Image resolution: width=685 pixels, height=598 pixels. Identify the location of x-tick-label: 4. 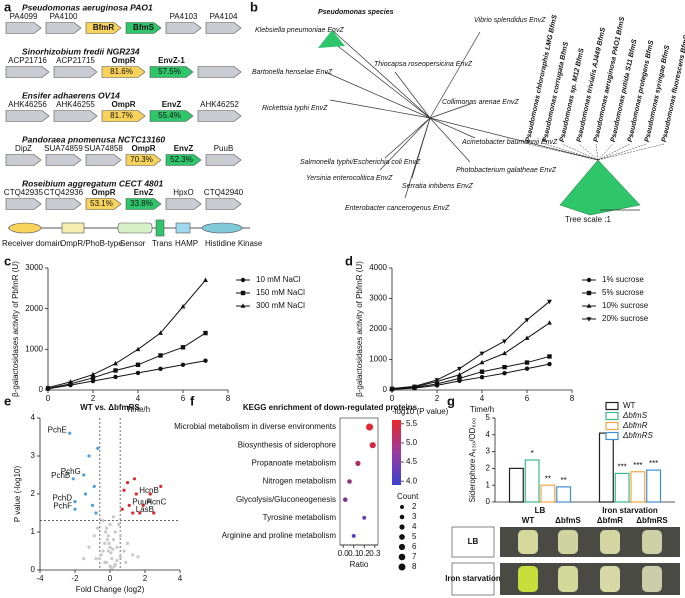
(180, 578).